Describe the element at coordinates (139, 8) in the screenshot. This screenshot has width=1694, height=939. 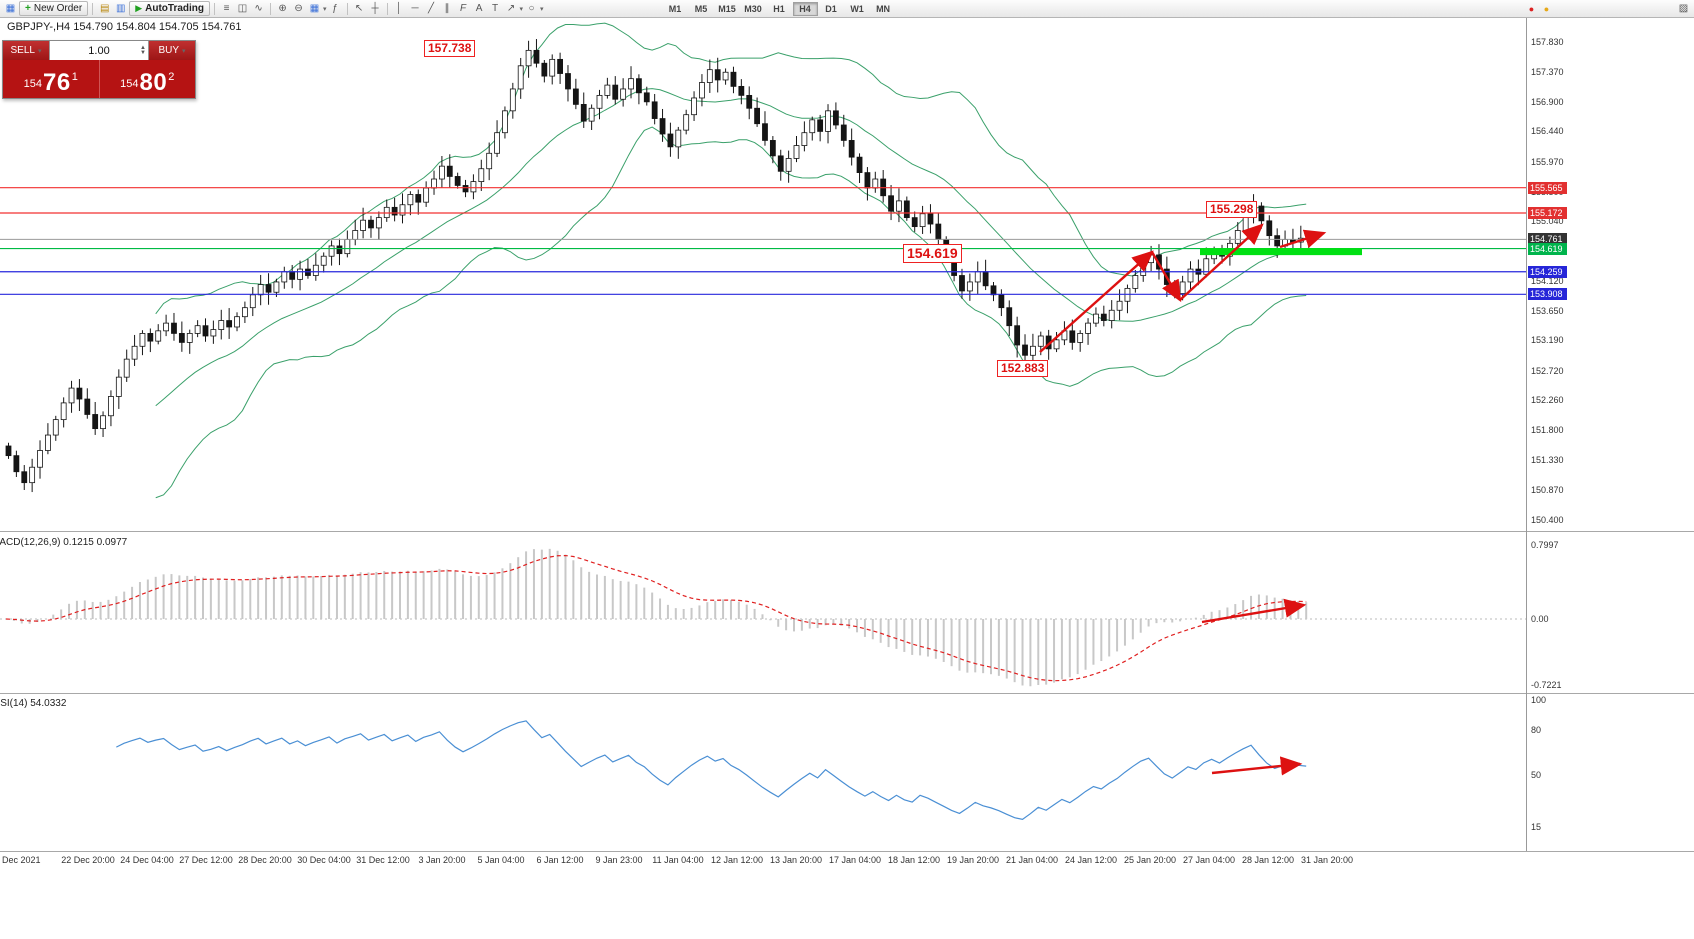
I see `autotrading-play-icon: ▶` at that location.